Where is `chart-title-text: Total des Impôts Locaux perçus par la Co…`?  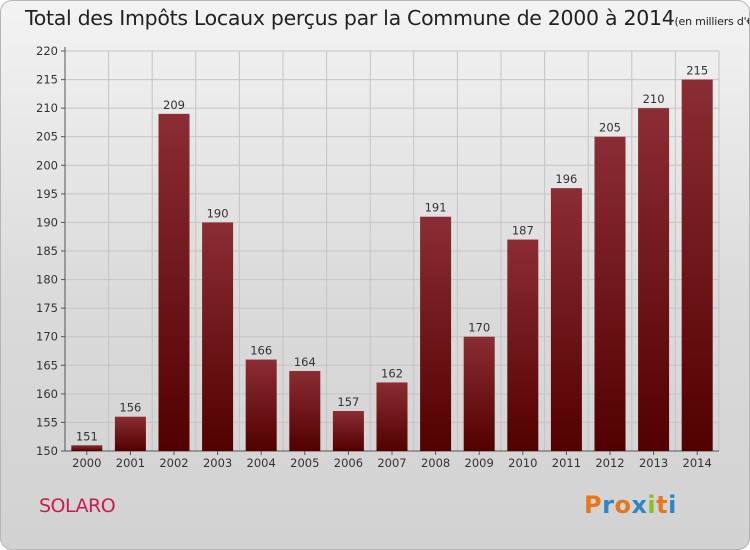
chart-title-text: Total des Impôts Locaux perçus par la Co… is located at coordinates (350, 18).